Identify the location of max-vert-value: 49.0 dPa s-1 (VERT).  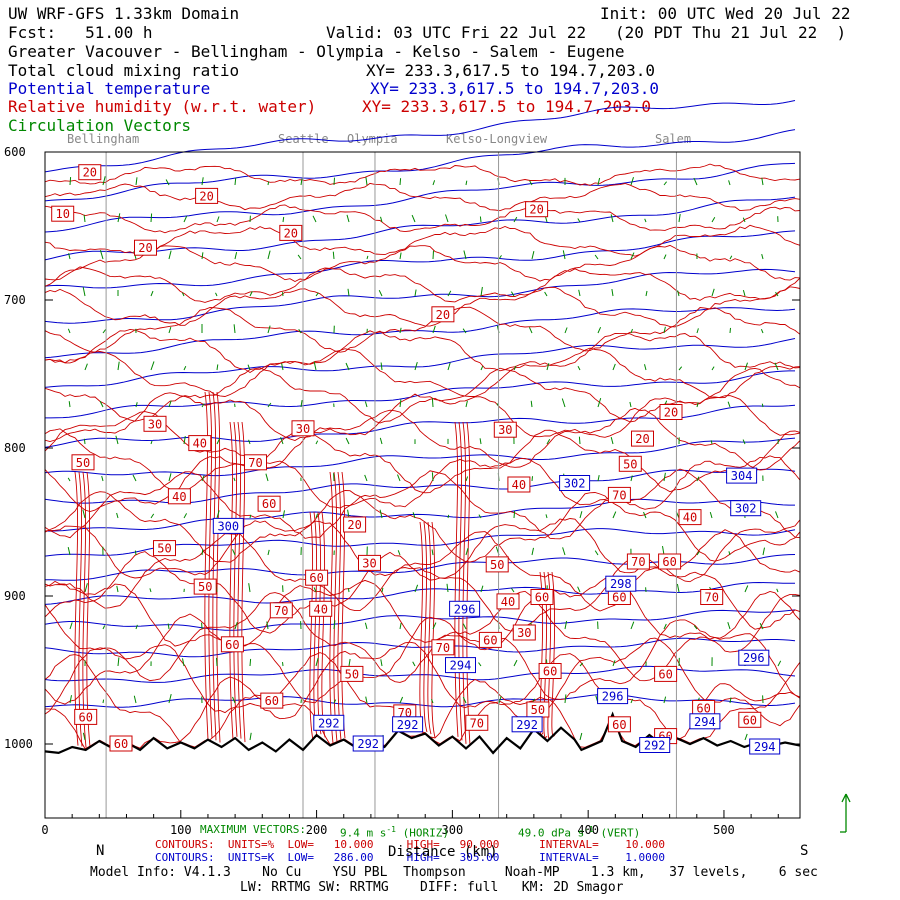
(579, 832).